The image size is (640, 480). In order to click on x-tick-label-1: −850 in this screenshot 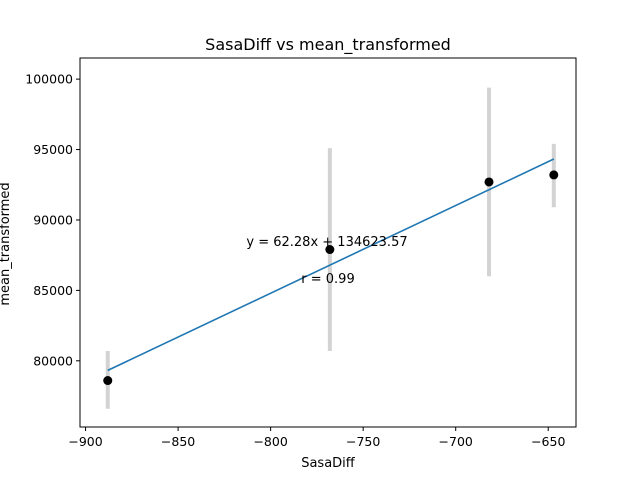, I will do `click(178, 441)`.